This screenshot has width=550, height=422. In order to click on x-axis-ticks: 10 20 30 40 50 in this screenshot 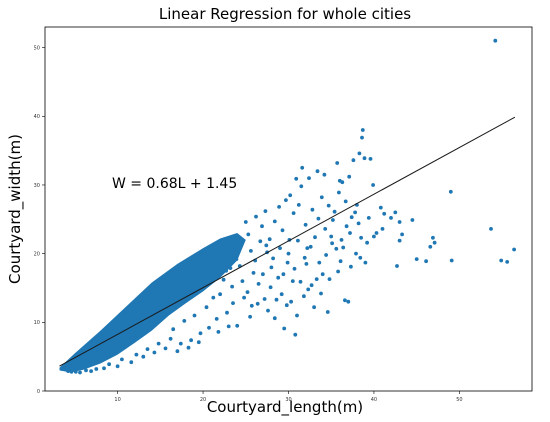, I will do `click(288, 397)`.